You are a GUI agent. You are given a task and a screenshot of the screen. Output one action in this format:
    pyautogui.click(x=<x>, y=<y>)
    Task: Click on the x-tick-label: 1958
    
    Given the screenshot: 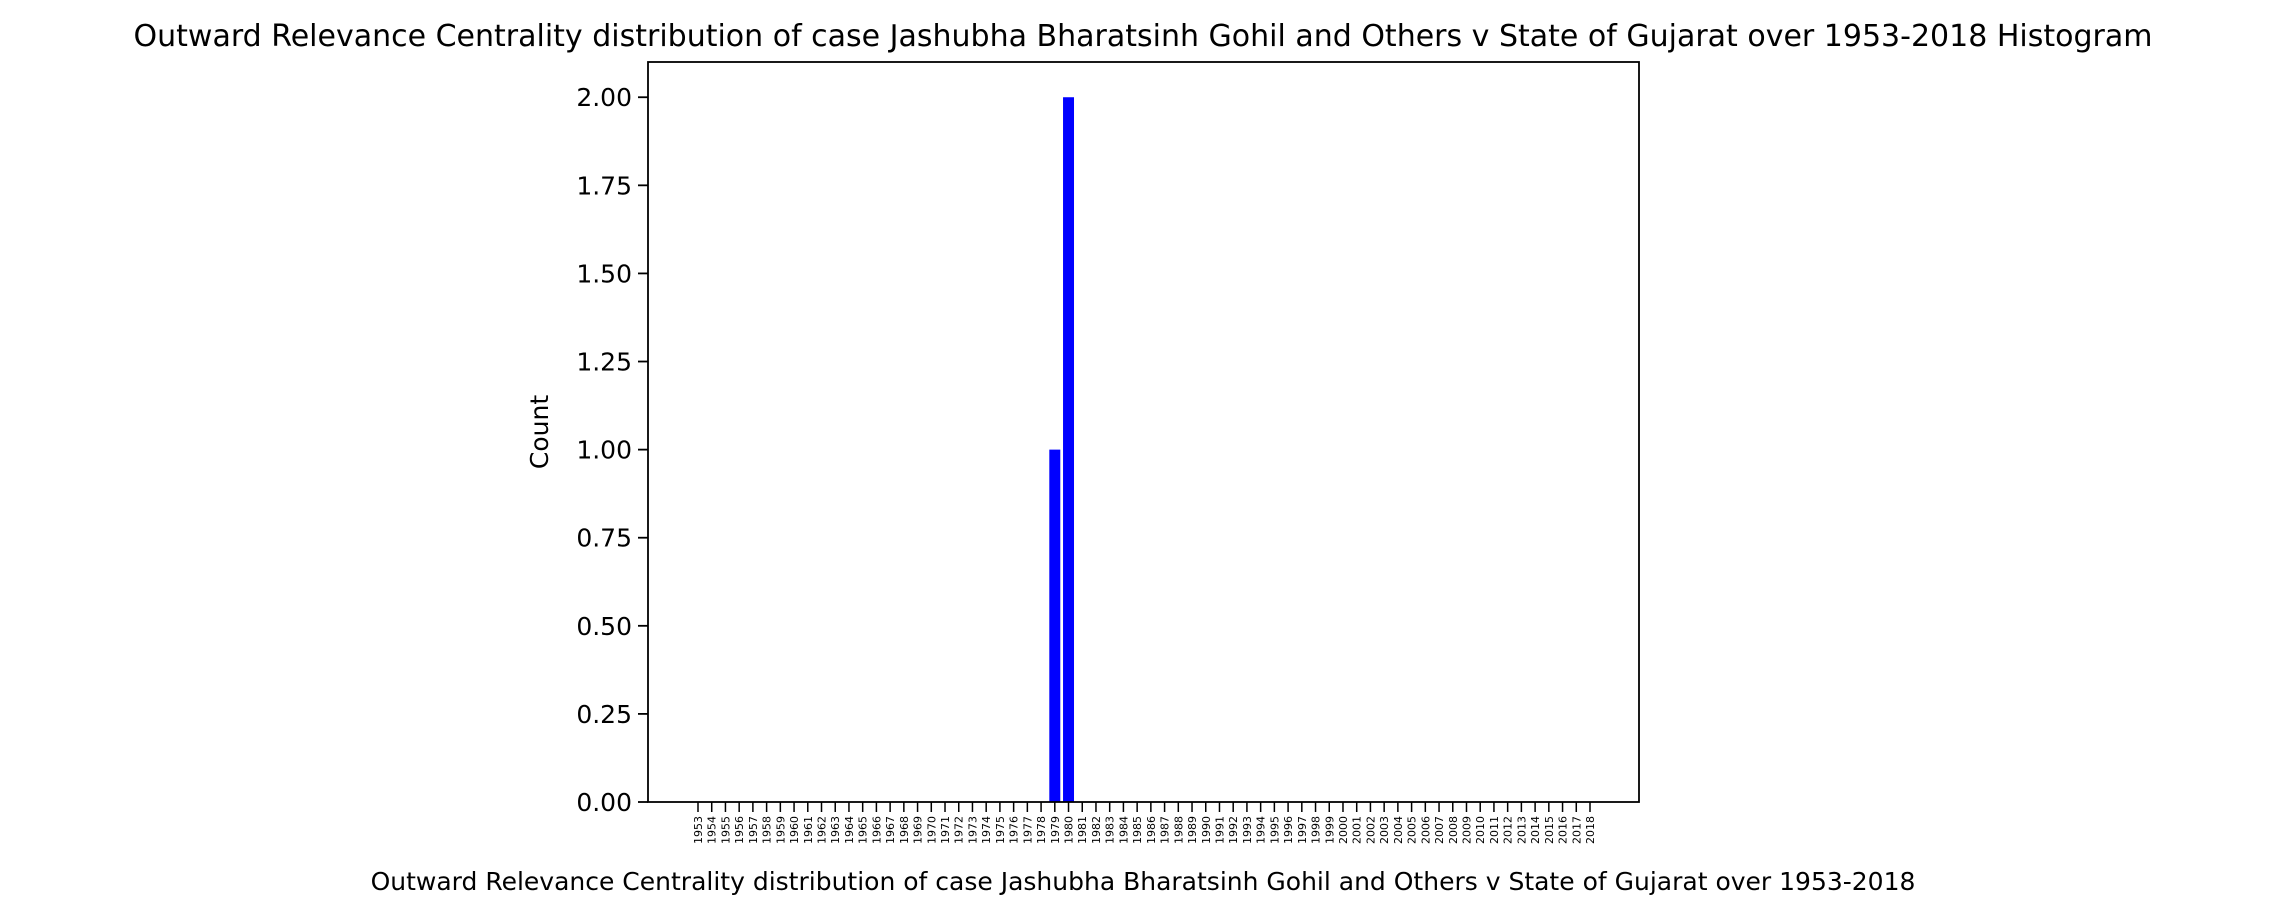 What is the action you would take?
    pyautogui.click(x=767, y=830)
    